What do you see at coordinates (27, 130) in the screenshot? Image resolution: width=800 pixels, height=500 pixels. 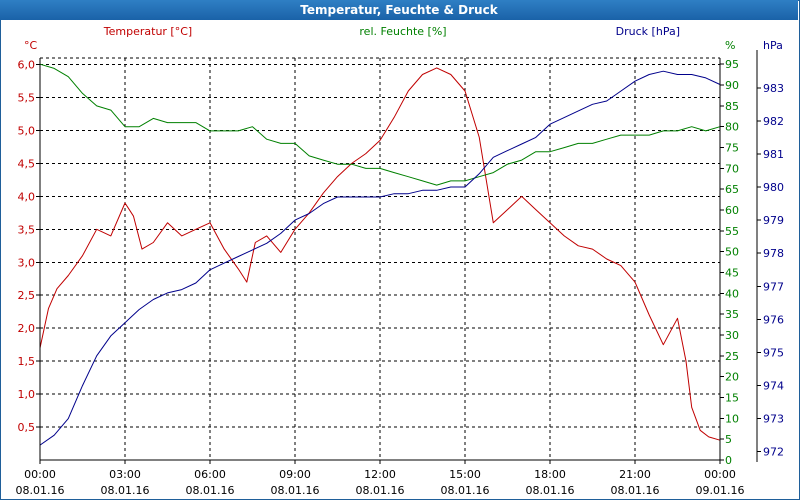 I see `temperature-tick-label: 5,0` at bounding box center [27, 130].